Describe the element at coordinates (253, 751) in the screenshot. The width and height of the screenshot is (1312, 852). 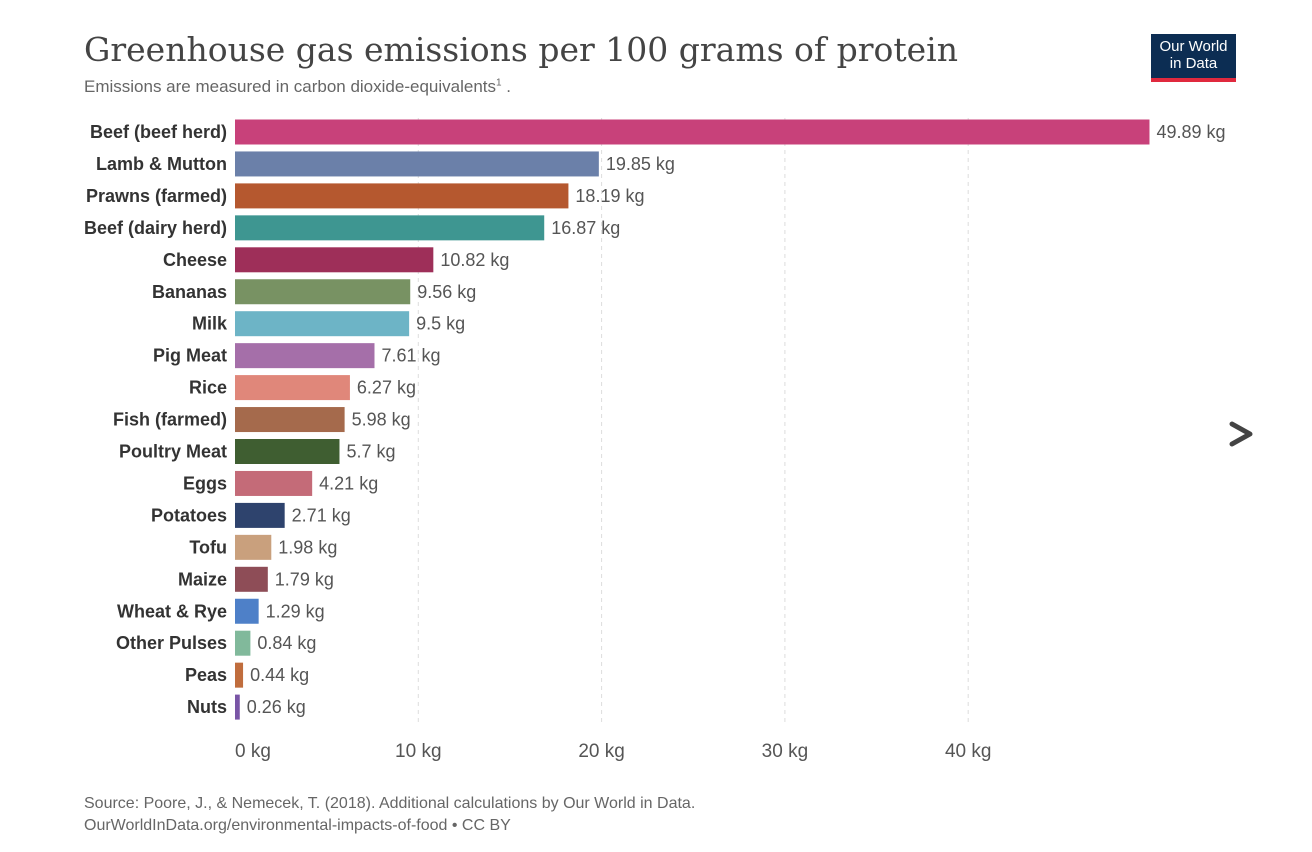
I see `x-tick-label: 0 kg` at that location.